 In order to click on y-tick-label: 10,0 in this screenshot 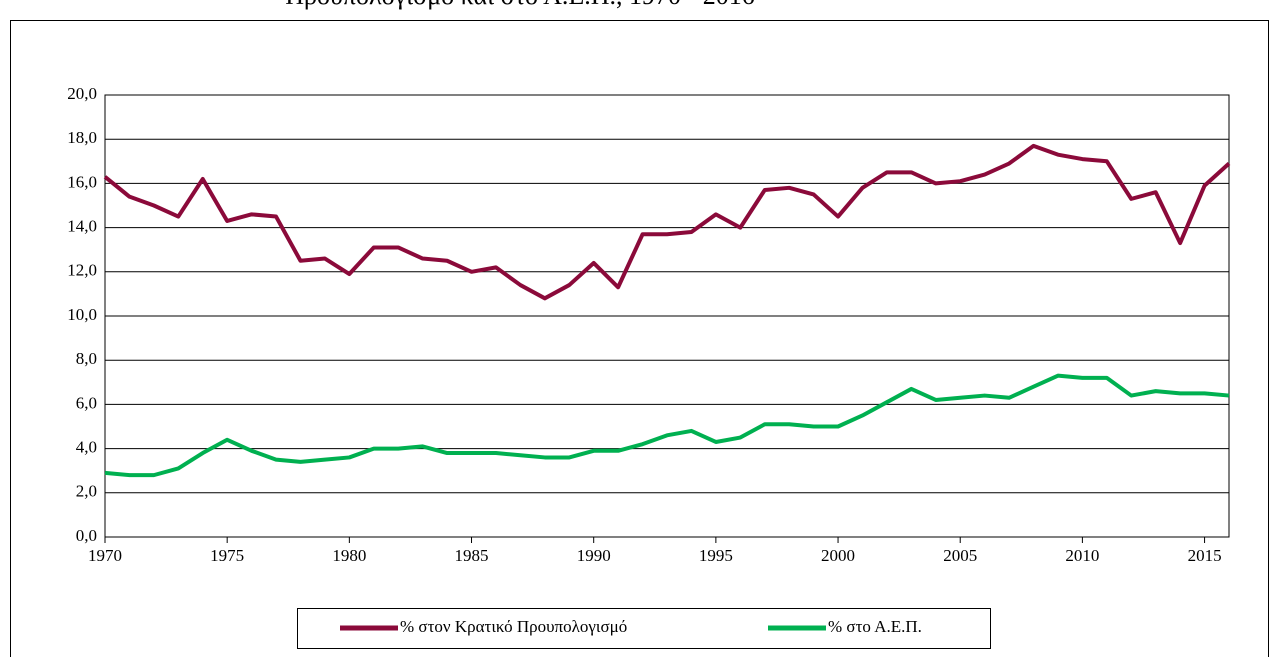, I will do `click(82, 314)`.